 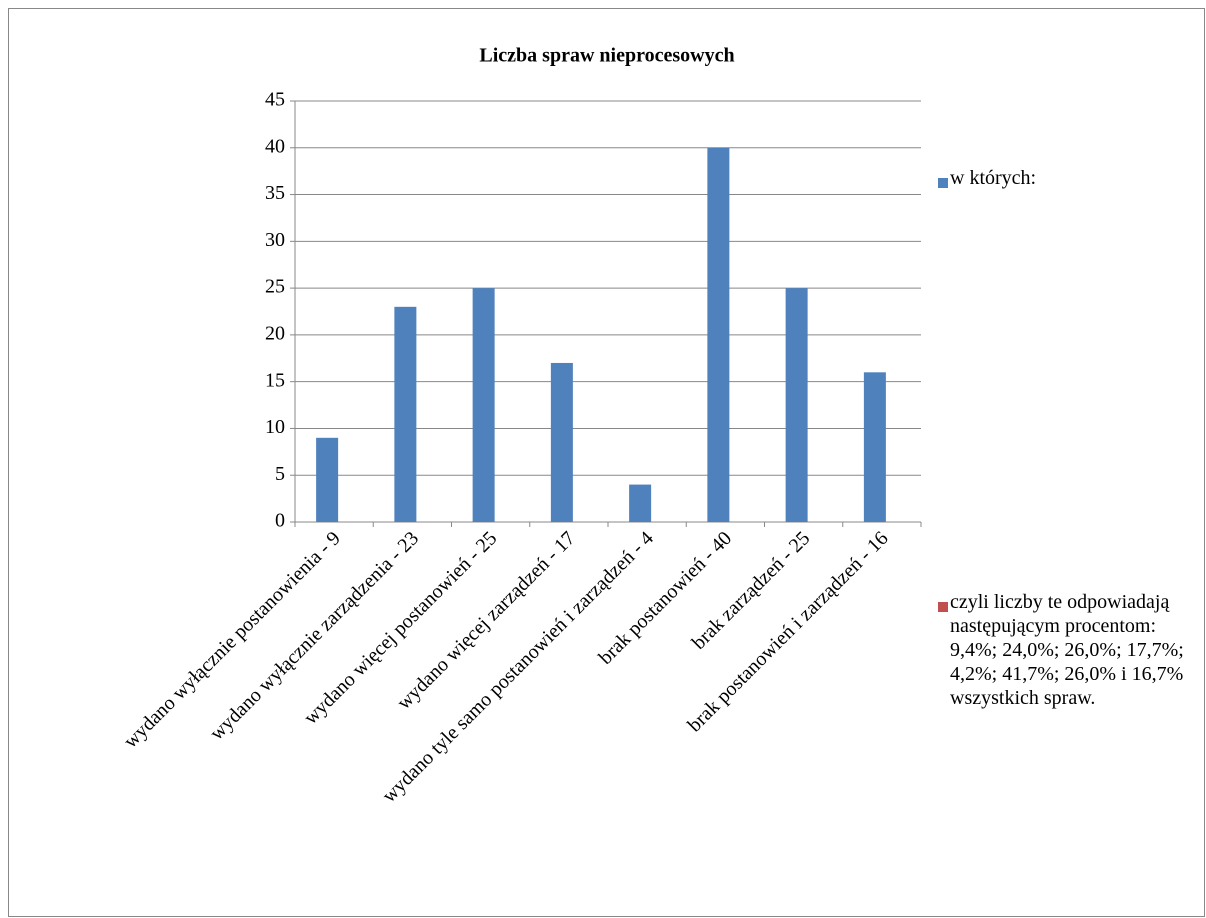 I want to click on y-tick-label: 0, so click(x=280, y=521).